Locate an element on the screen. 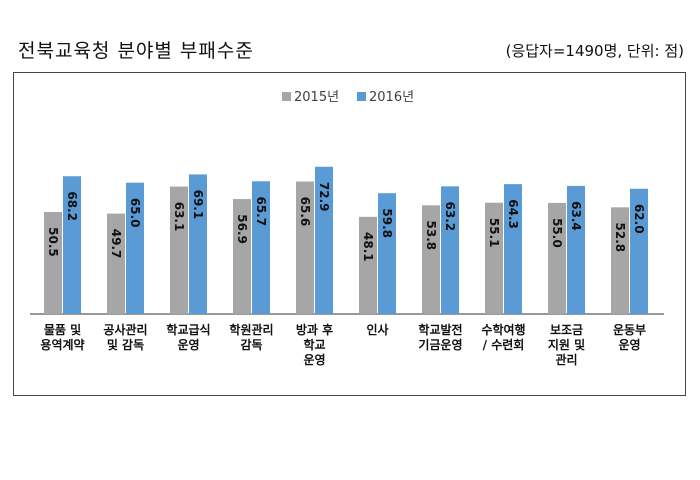 The width and height of the screenshot is (700, 480). bar-2015년-8 is located at coordinates (557, 258).